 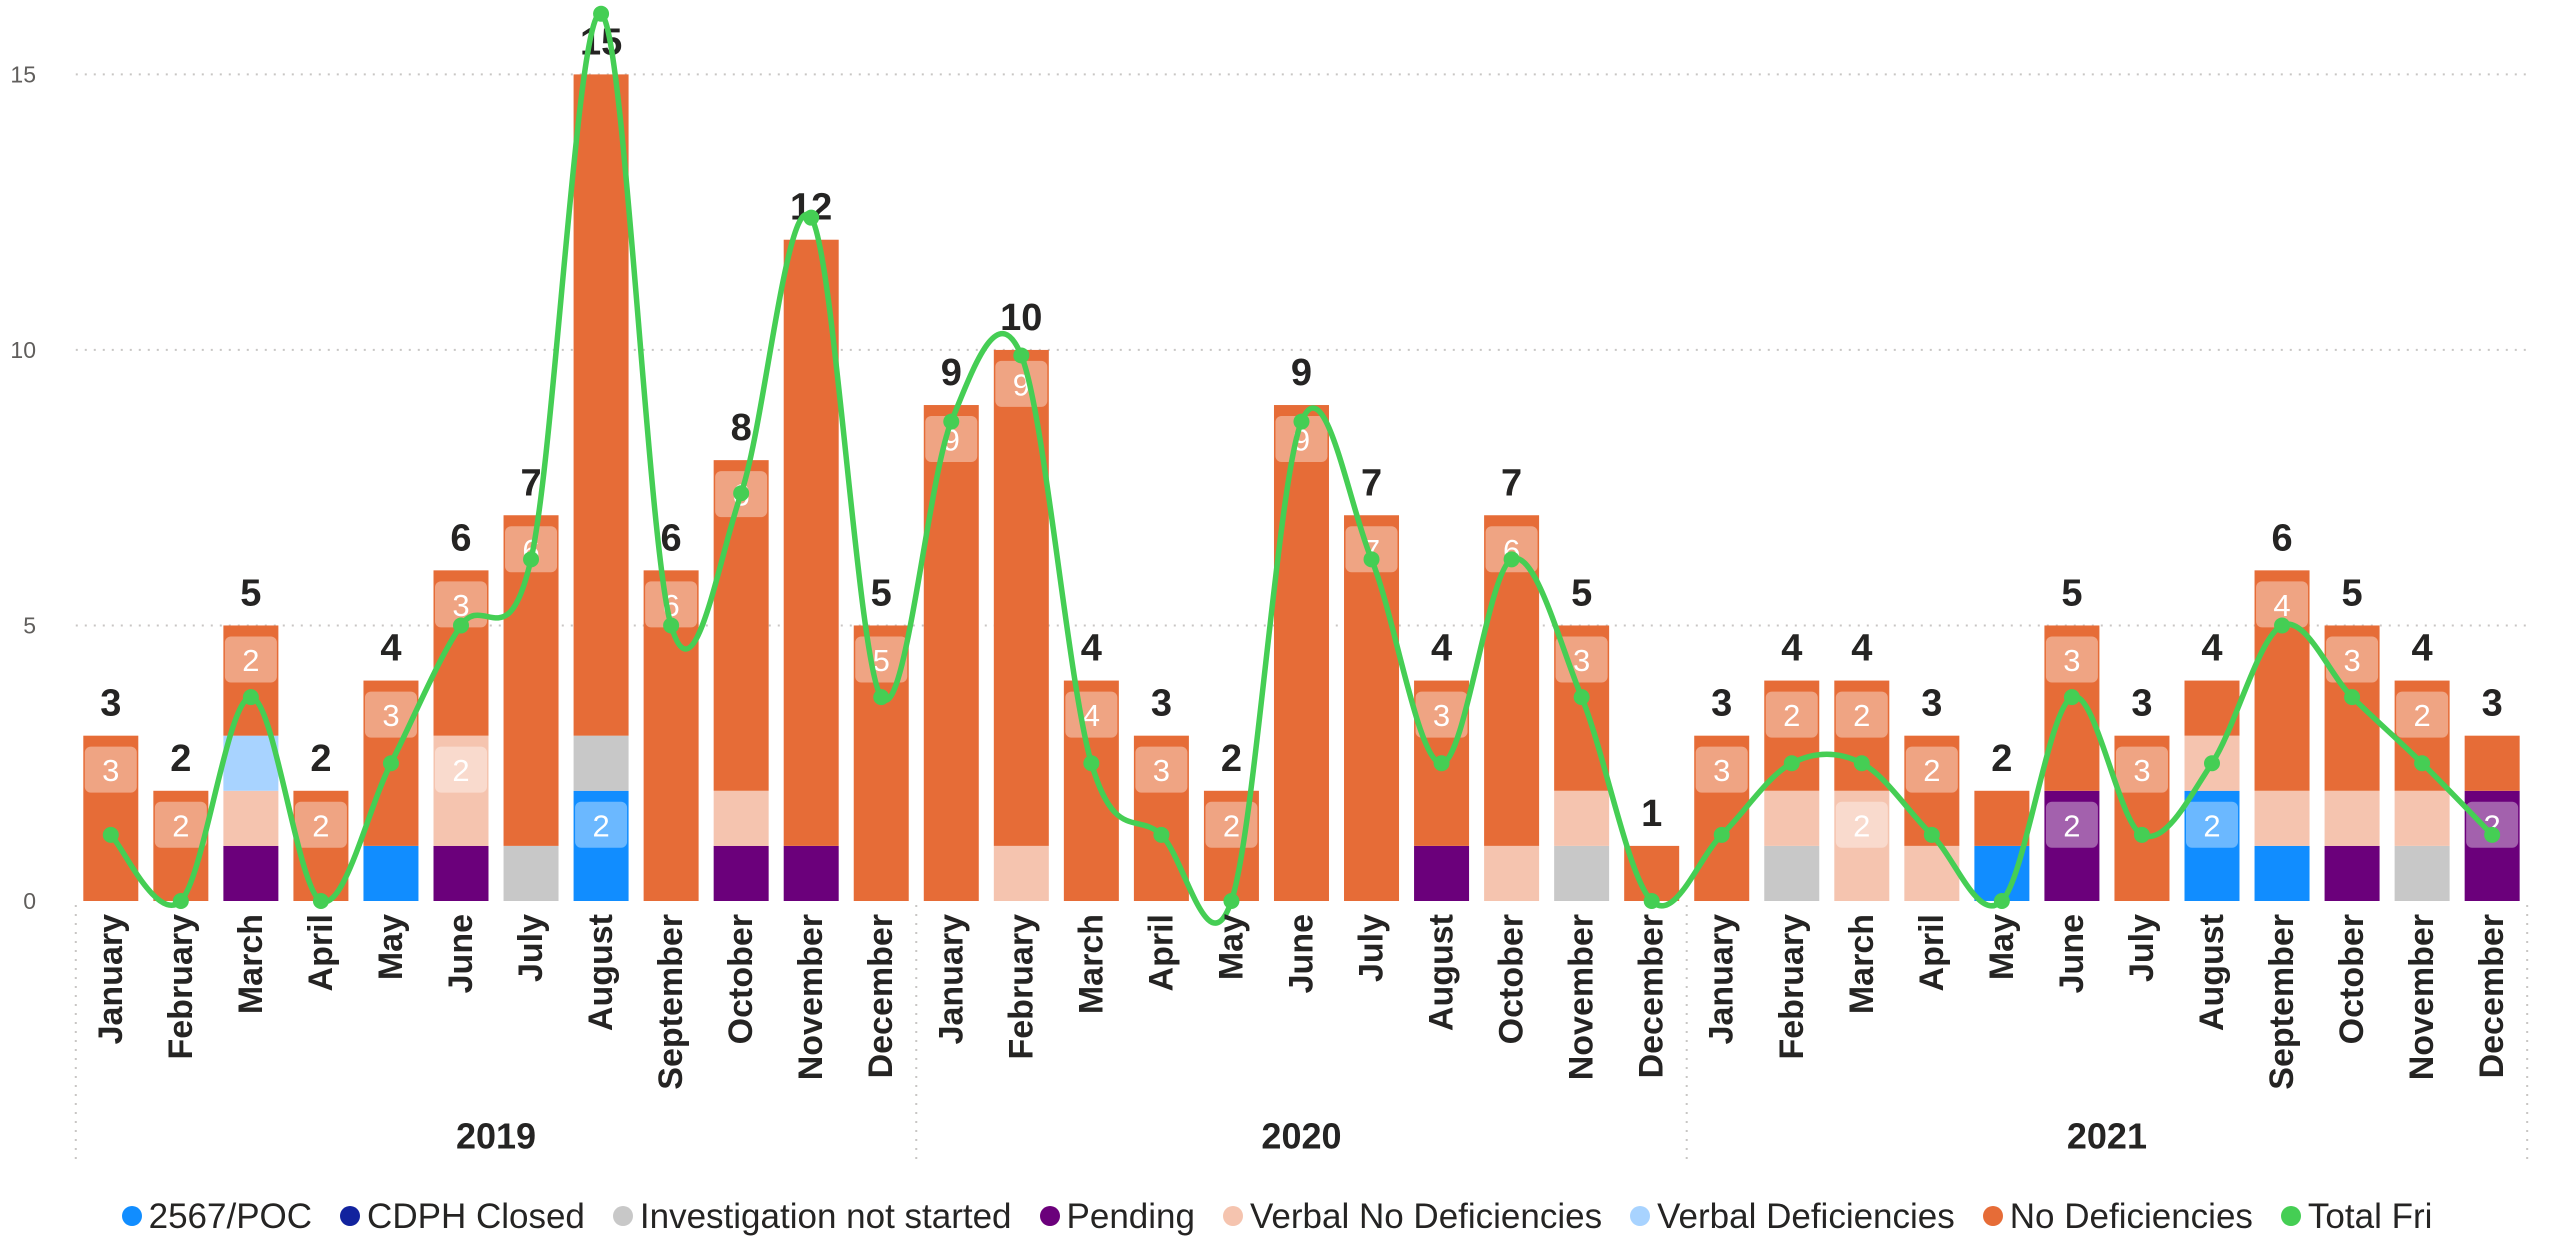 I want to click on legend-item: No Deficiencies, so click(x=2117, y=1216).